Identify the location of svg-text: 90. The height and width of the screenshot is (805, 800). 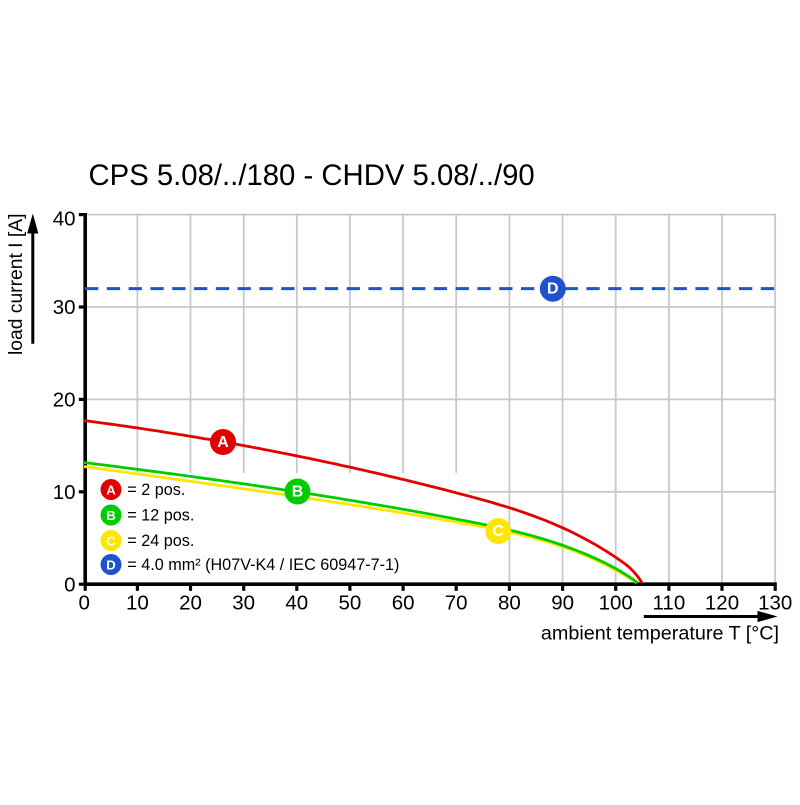
(562, 602).